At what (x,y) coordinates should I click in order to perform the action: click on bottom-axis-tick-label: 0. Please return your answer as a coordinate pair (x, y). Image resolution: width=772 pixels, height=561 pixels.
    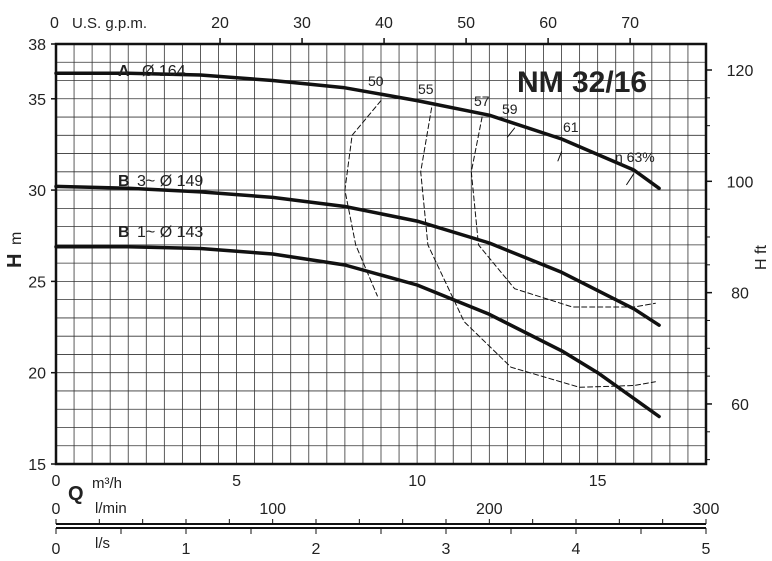
    Looking at the image, I should click on (56, 481).